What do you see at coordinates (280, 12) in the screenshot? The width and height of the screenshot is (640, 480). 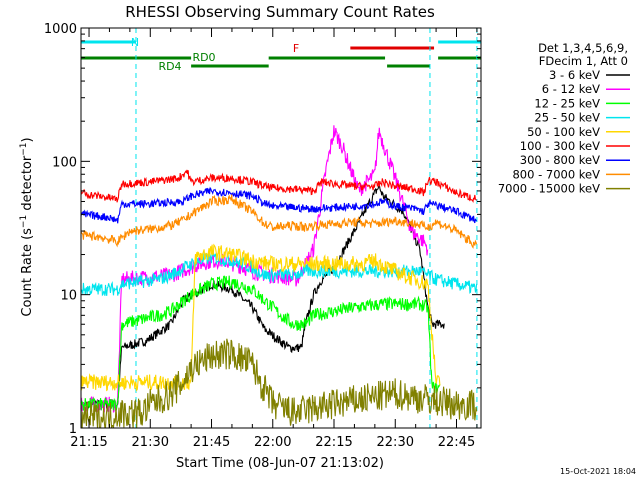 I see `chart-title: RHESSI Observing Summary Count Rates` at bounding box center [280, 12].